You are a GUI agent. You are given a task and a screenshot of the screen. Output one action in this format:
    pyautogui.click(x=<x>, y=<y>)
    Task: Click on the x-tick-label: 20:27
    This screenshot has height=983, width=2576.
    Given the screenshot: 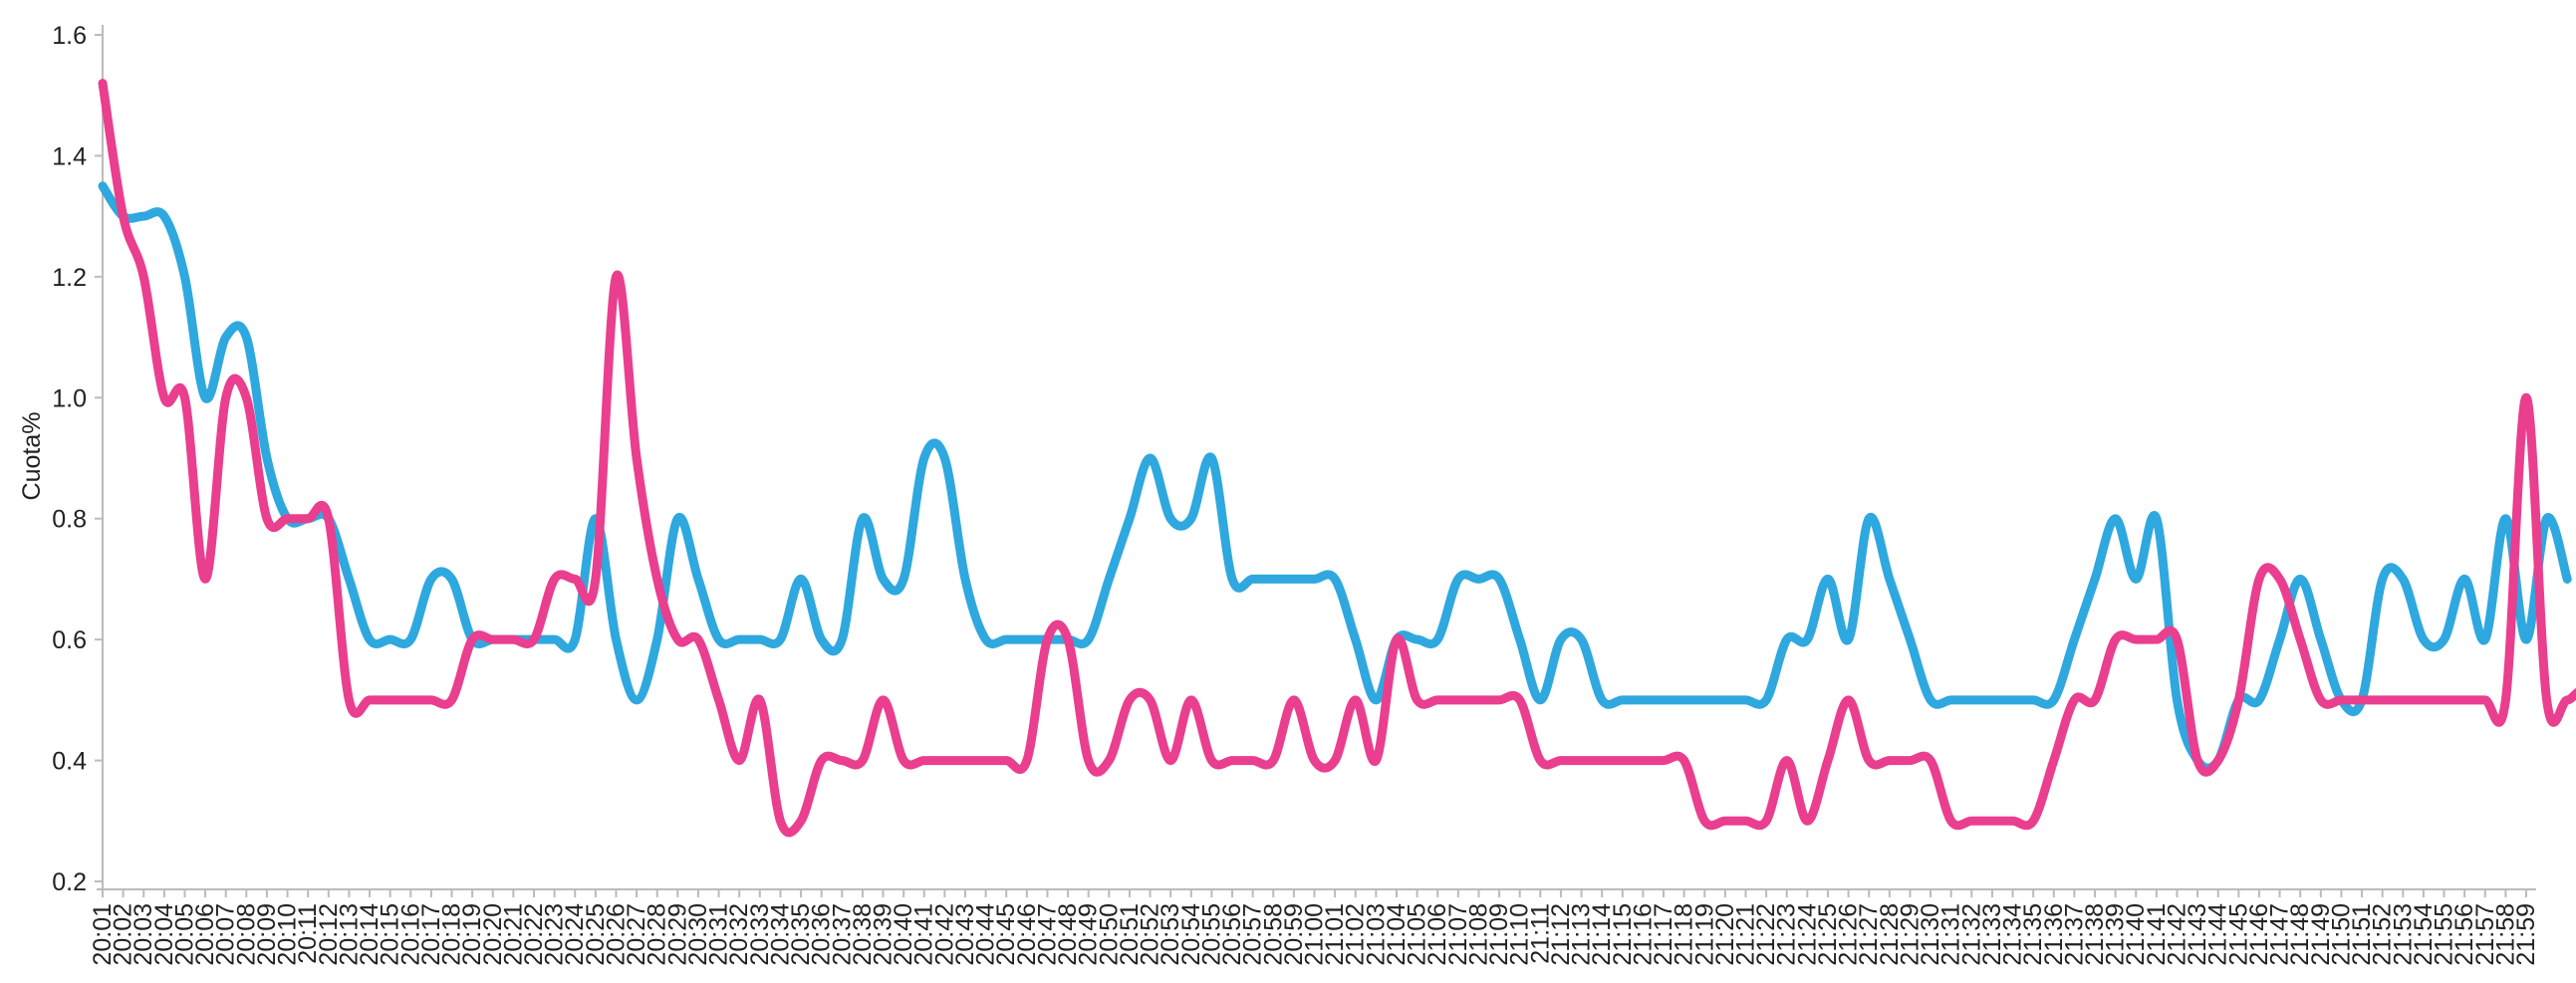 What is the action you would take?
    pyautogui.click(x=636, y=934)
    